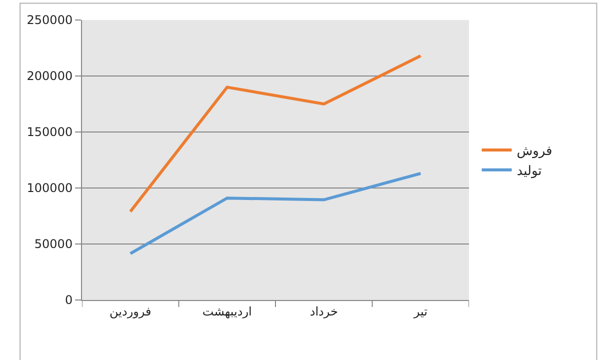  I want to click on legend-label: فروش, so click(534, 152).